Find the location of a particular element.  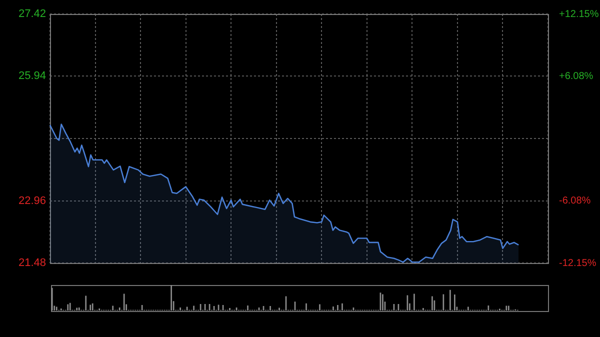

y-tick-label: 22.96 is located at coordinates (32, 200).